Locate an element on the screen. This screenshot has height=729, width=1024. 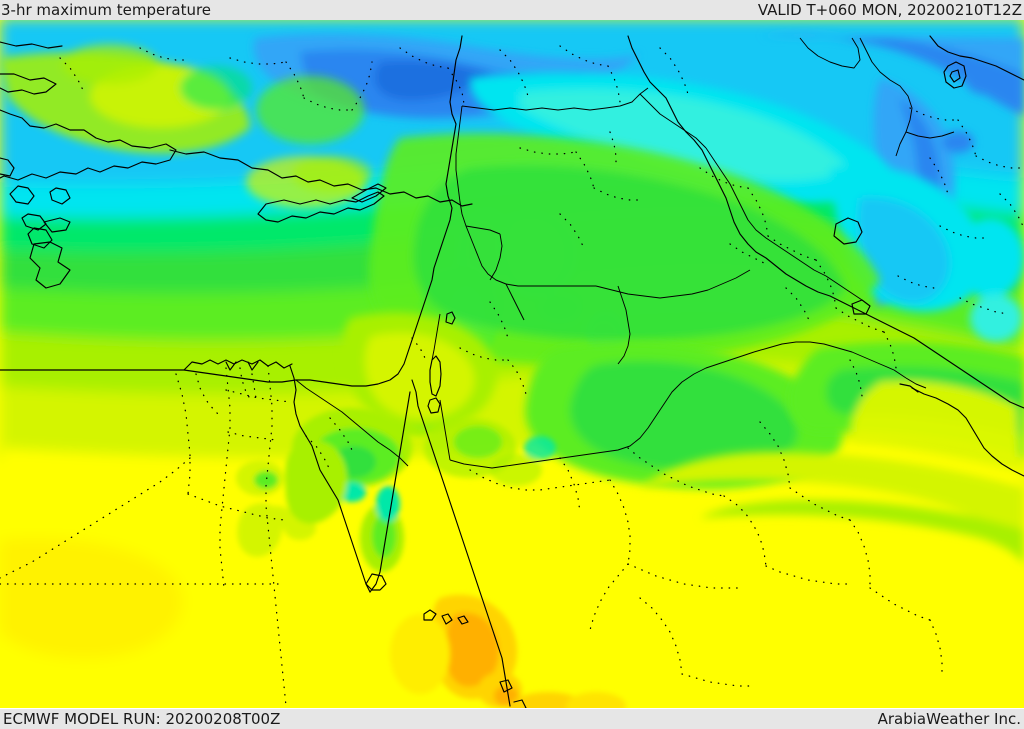
model-run-label: ECMWF MODEL RUN: 20200208T00Z is located at coordinates (142, 719).